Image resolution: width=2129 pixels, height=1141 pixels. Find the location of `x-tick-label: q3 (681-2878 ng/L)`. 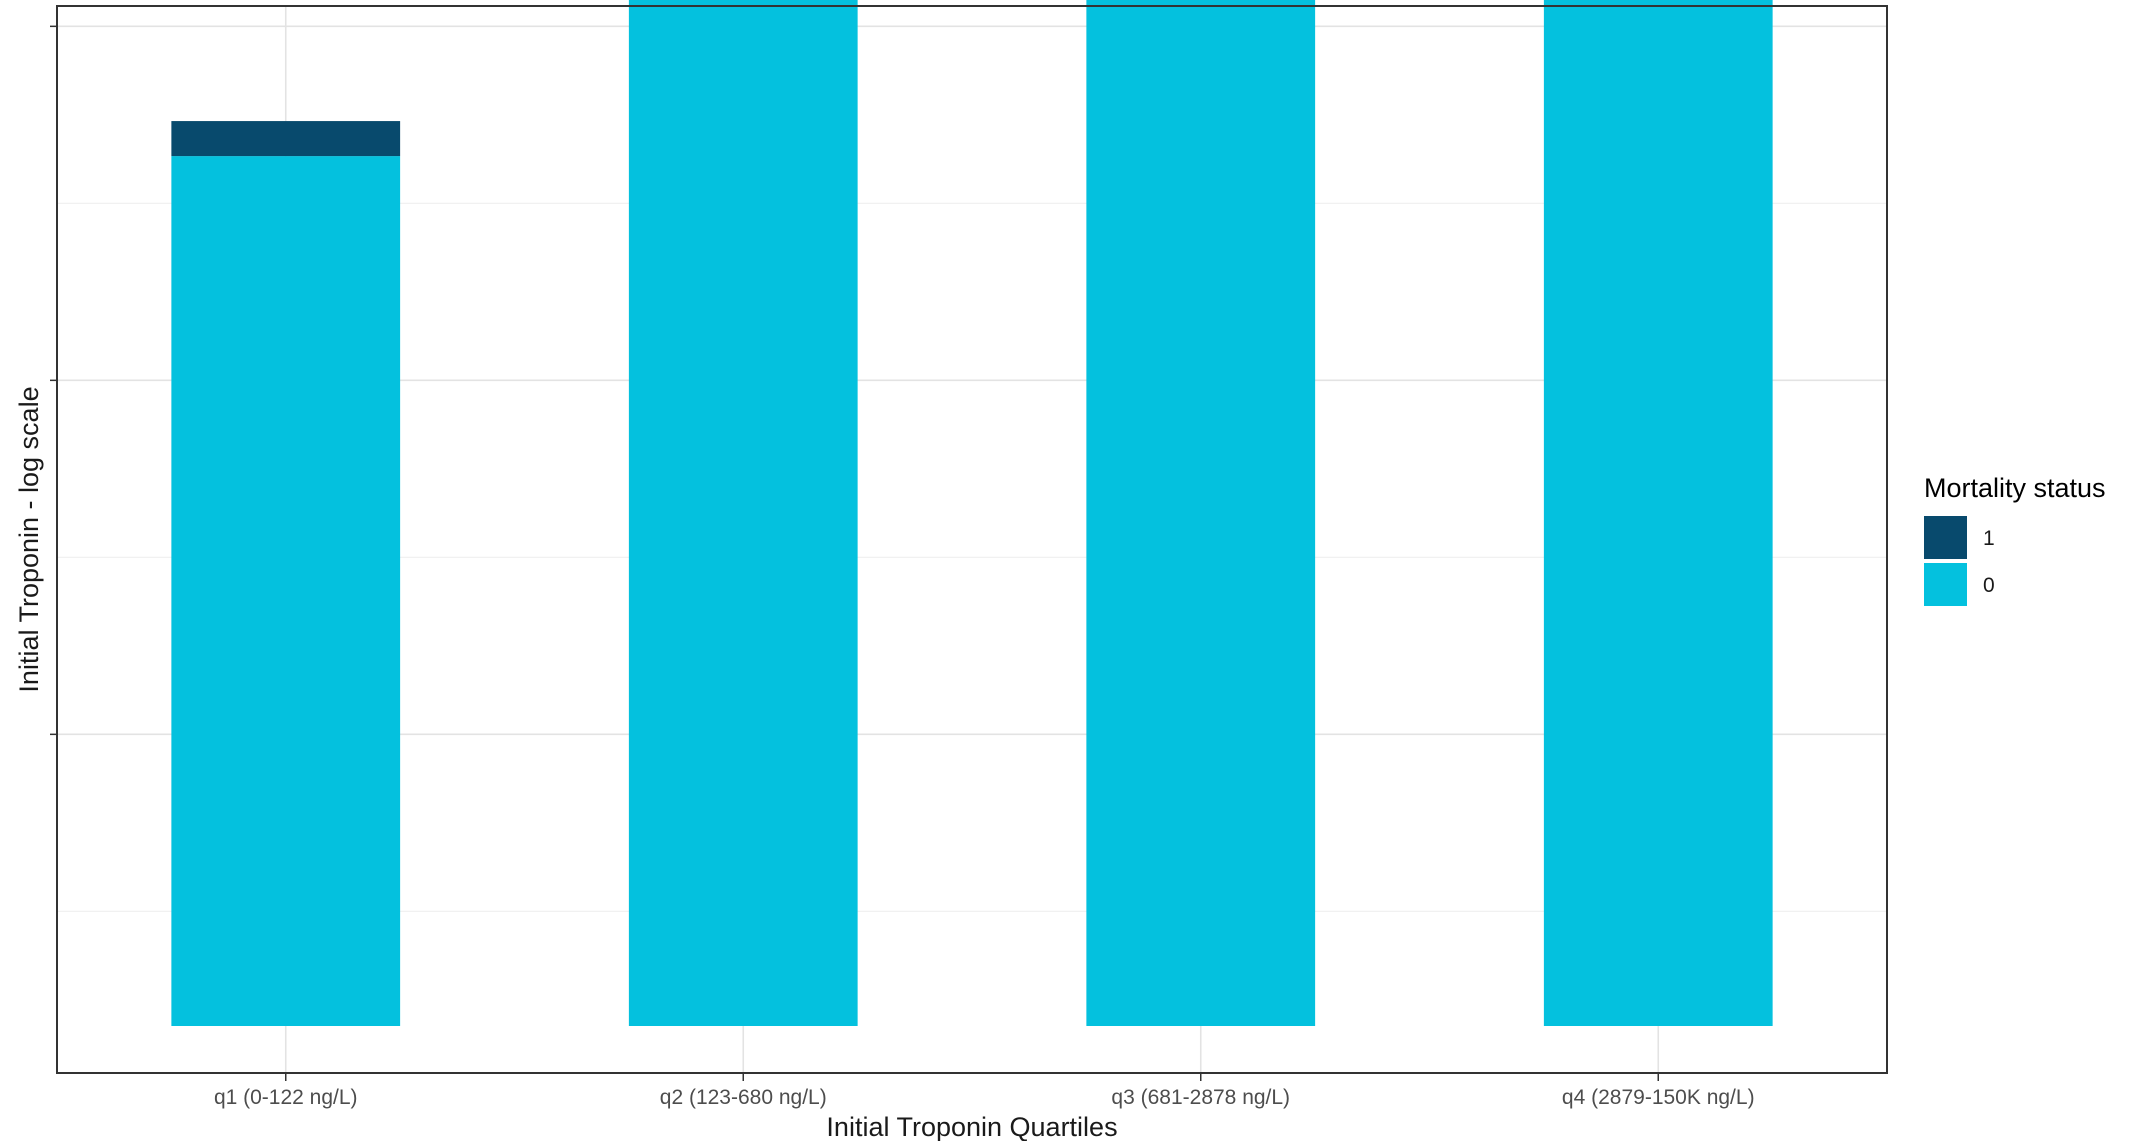

x-tick-label: q3 (681-2878 ng/L) is located at coordinates (1200, 1097).